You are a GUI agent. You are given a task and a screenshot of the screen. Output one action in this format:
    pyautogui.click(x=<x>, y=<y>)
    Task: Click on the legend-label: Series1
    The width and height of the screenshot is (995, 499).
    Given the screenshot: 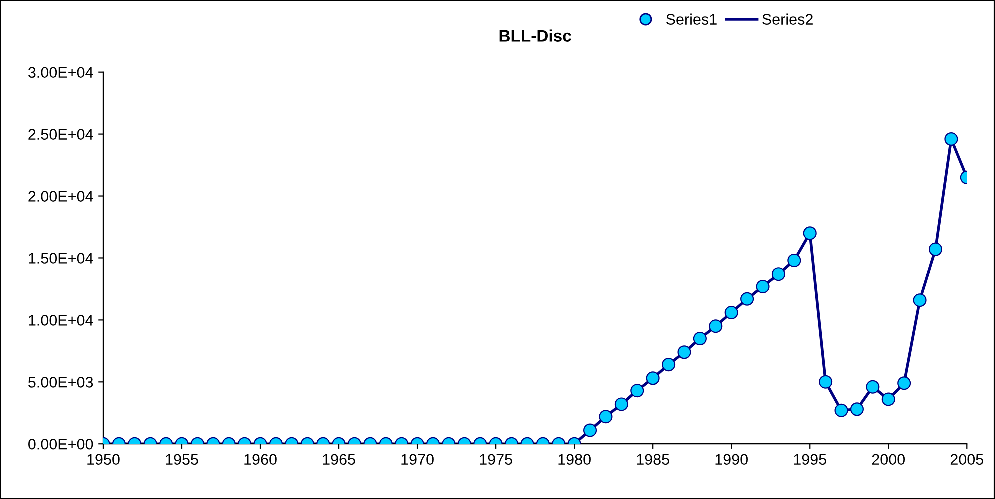 What is the action you would take?
    pyautogui.click(x=691, y=19)
    